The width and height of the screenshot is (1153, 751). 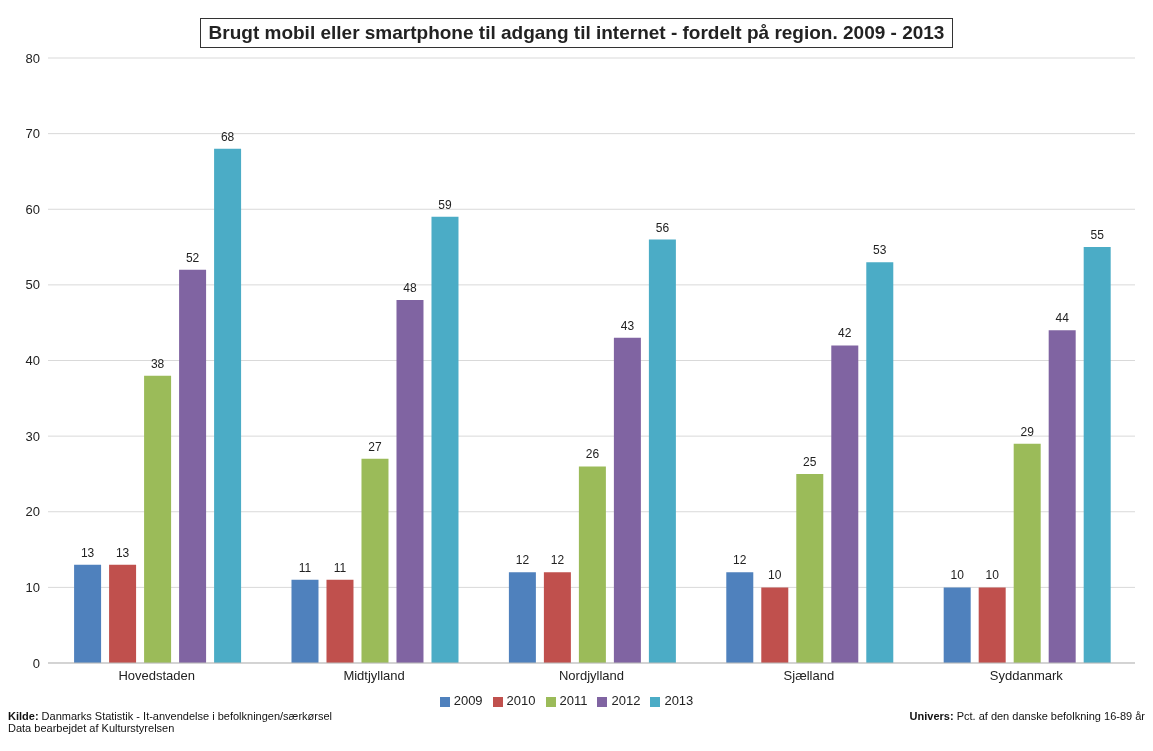 I want to click on y-tick-label: 30, so click(x=32, y=436).